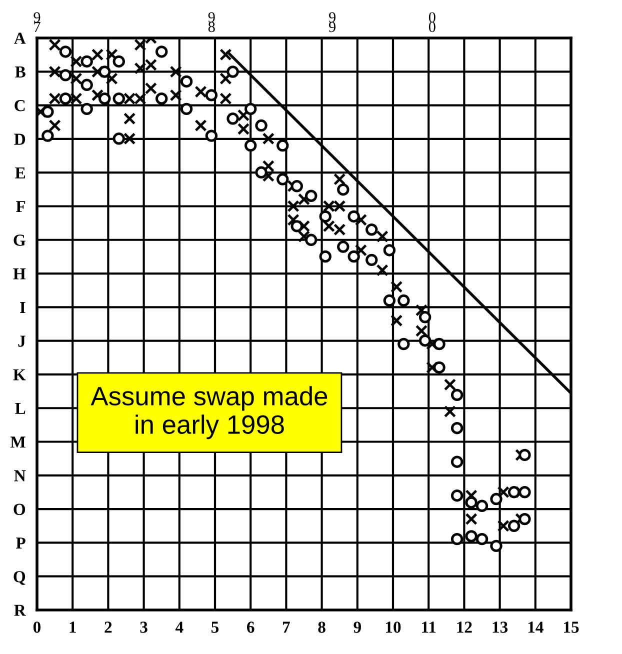 This screenshot has width=622, height=654. Describe the element at coordinates (432, 22) in the screenshot. I see `text: 0 0` at that location.